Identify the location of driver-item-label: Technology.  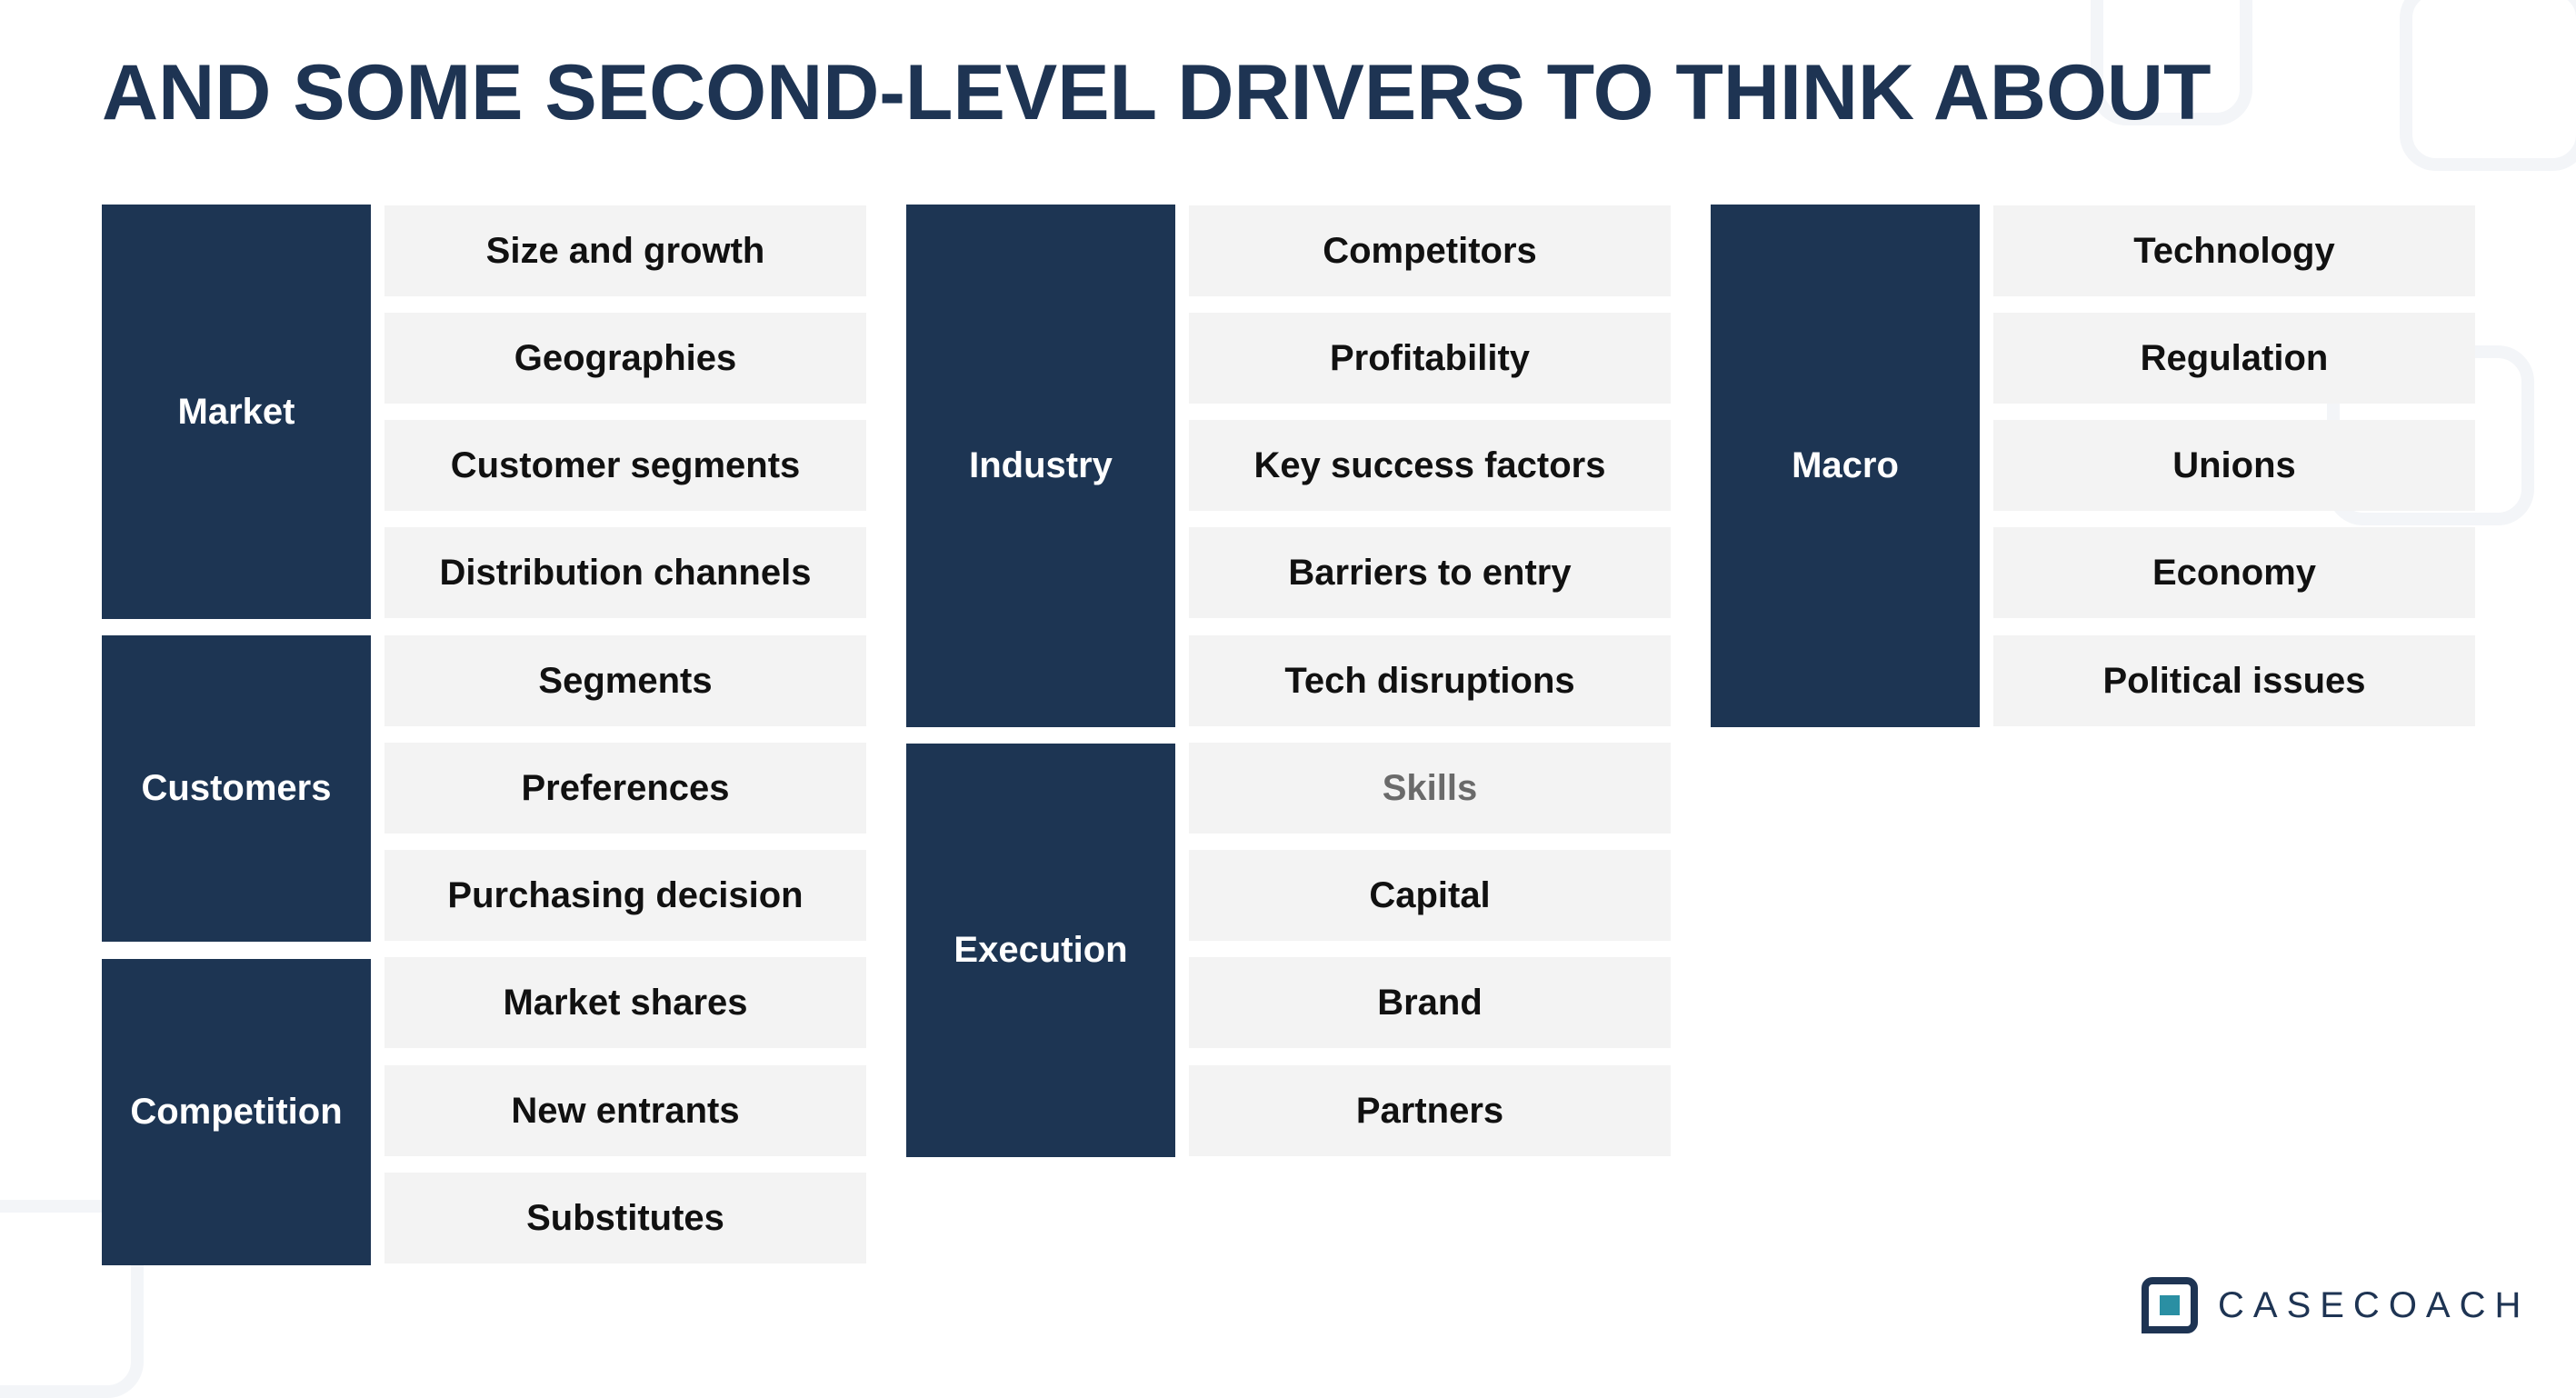
(2234, 250).